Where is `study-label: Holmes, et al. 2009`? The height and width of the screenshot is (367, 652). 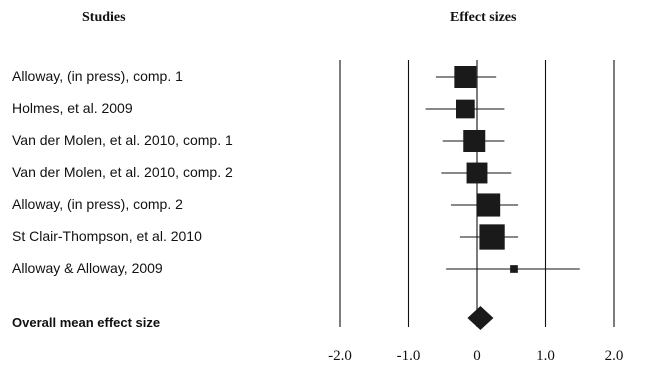 study-label: Holmes, et al. 2009 is located at coordinates (72, 108).